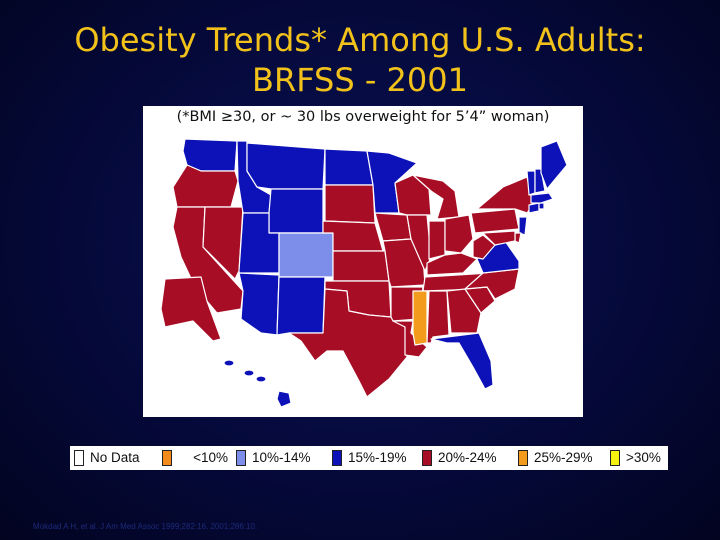 The width and height of the screenshot is (720, 540). What do you see at coordinates (360, 40) in the screenshot?
I see `title-line-1: Obesity Trends* Among U.S. Adults:` at bounding box center [360, 40].